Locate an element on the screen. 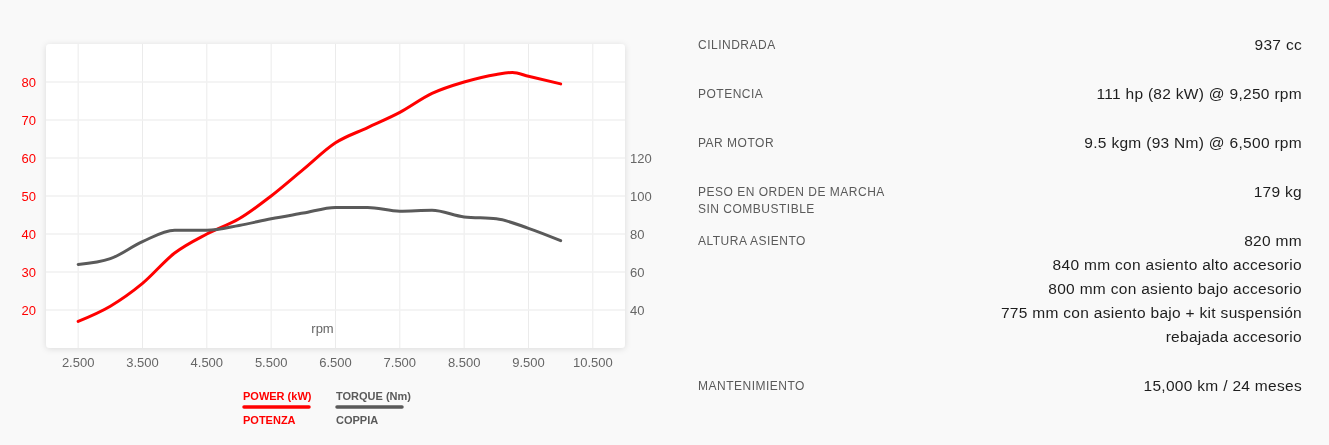 This screenshot has height=445, width=1329. y-tick-label: 60 is located at coordinates (28, 158).